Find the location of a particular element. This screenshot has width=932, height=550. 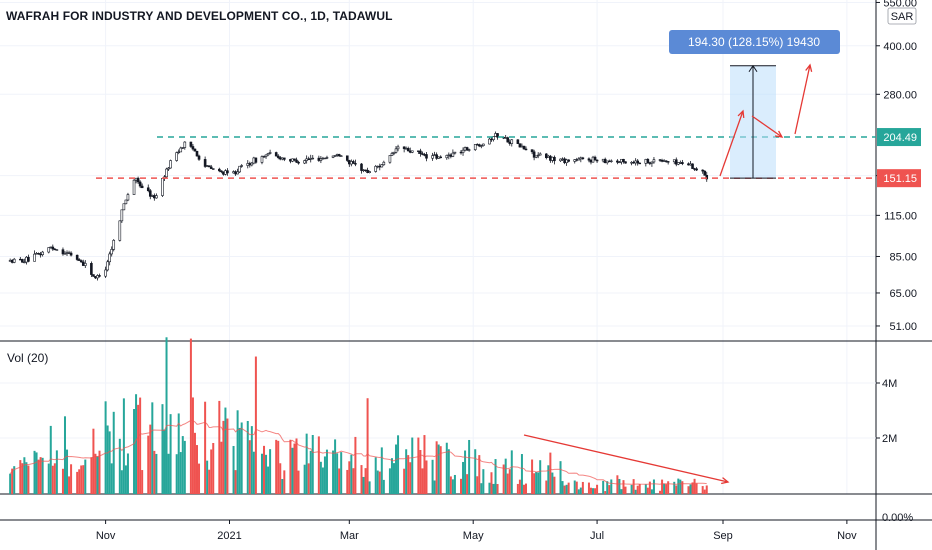

projection-arrow is located at coordinates (731, 143).